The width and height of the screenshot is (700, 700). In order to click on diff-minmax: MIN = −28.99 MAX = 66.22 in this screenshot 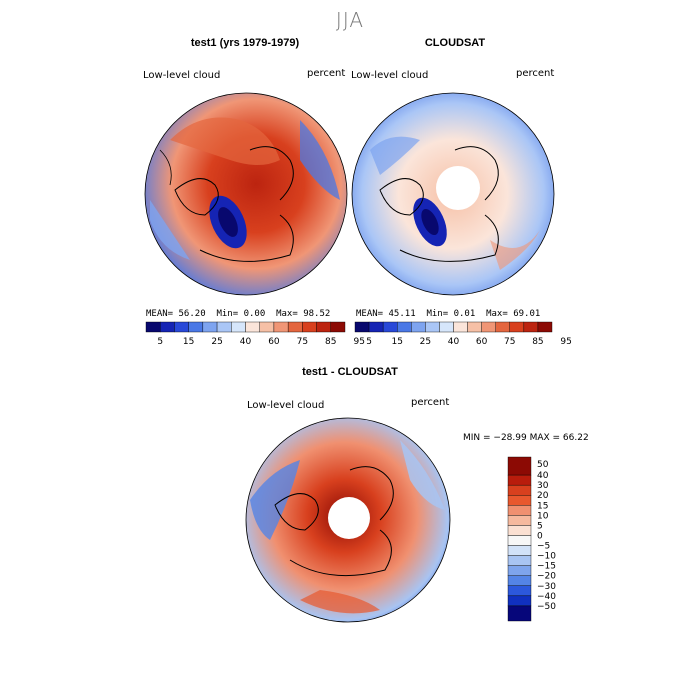, I will do `click(526, 438)`.